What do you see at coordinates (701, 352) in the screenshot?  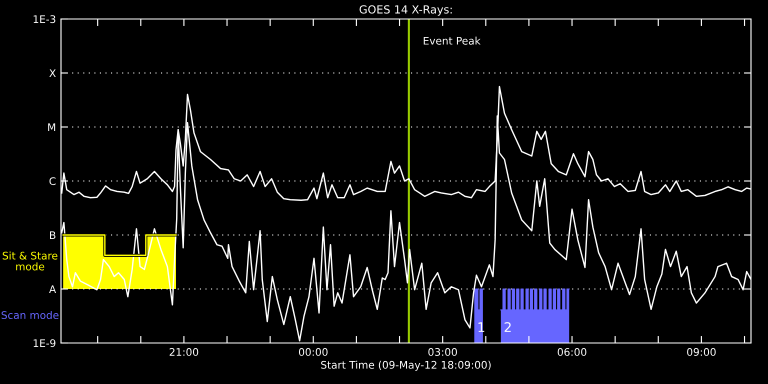 I see `x-tick-label: 09:00` at bounding box center [701, 352].